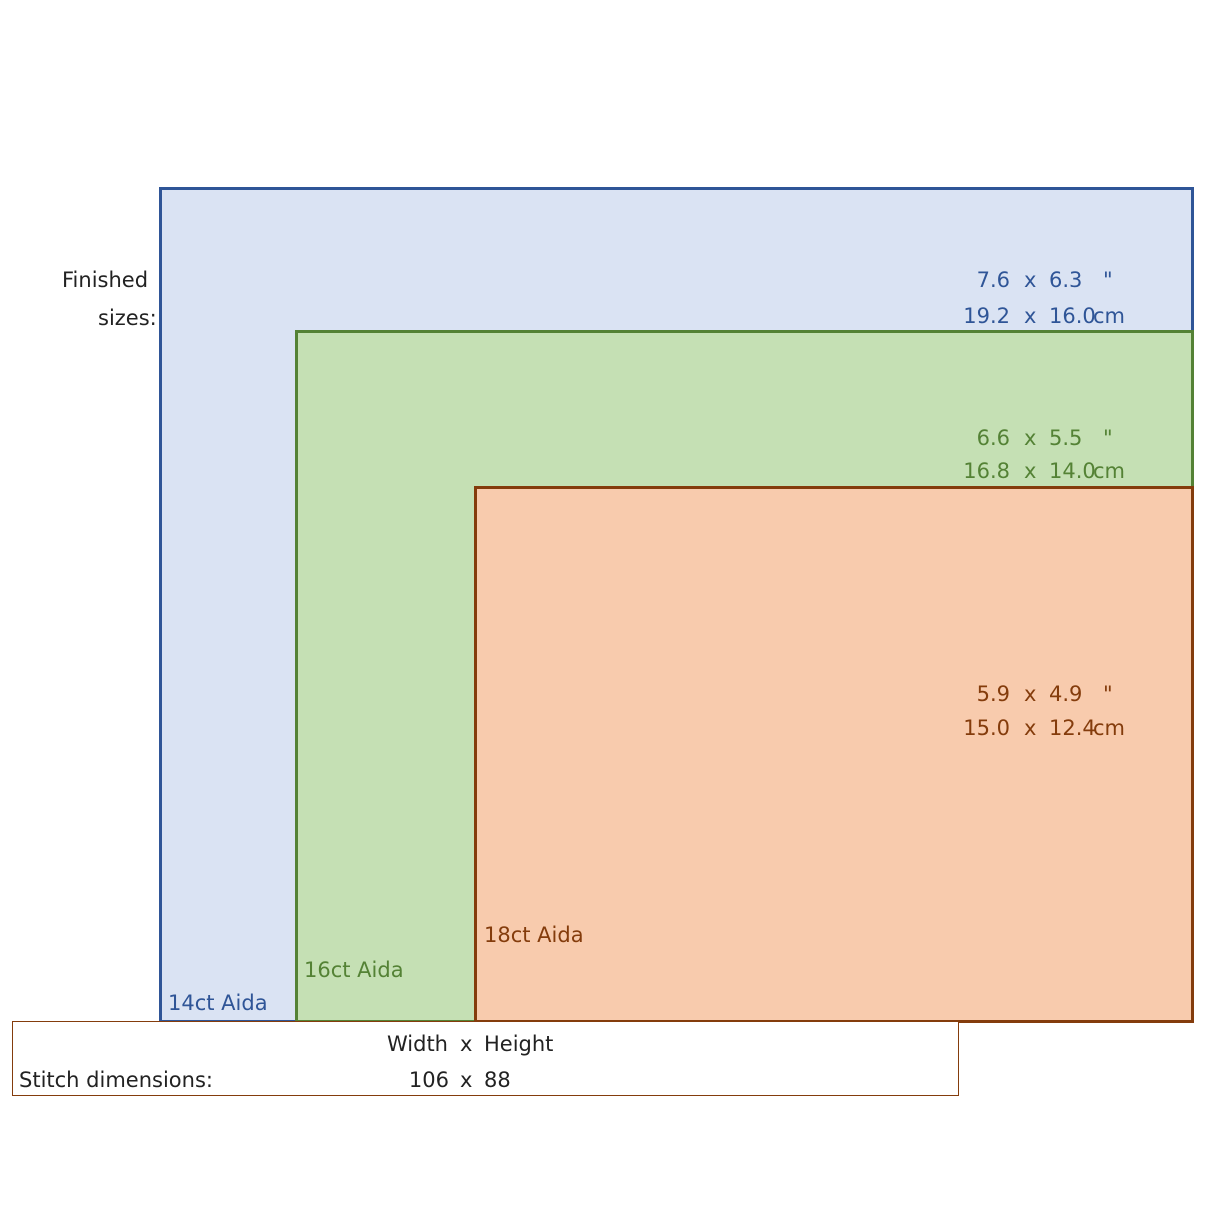  Describe the element at coordinates (608, 438) in the screenshot. I see `size-16ct-inches: 6.6 x 5.5 "` at that location.